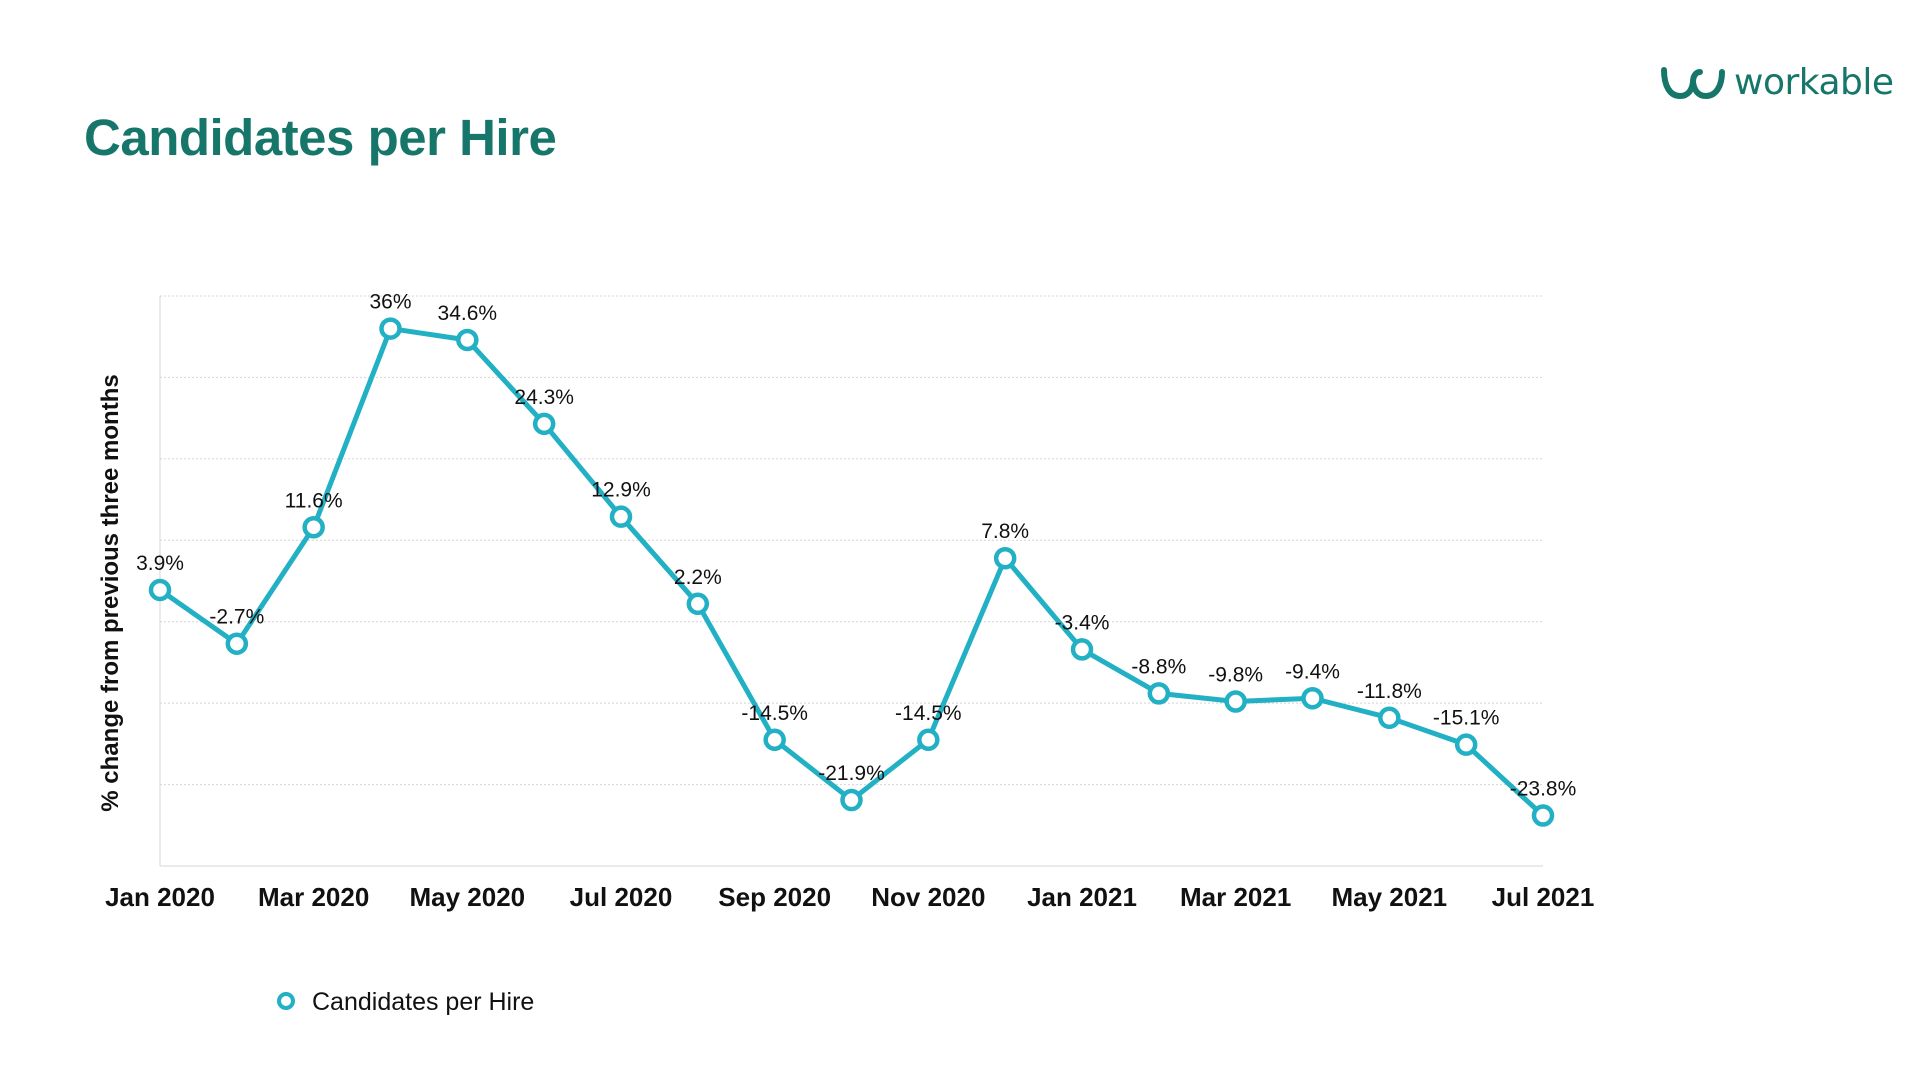 Image resolution: width=1920 pixels, height=1080 pixels. Describe the element at coordinates (236, 617) in the screenshot. I see `data-label: -2.7%` at that location.